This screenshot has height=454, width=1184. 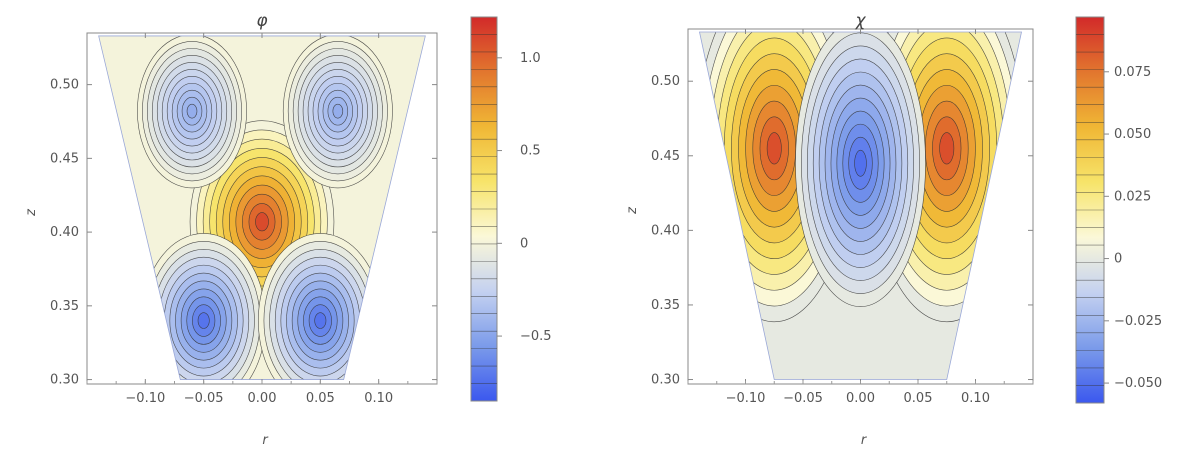 What do you see at coordinates (1132, 72) in the screenshot?
I see `colorbar-tick-label: 0.075` at bounding box center [1132, 72].